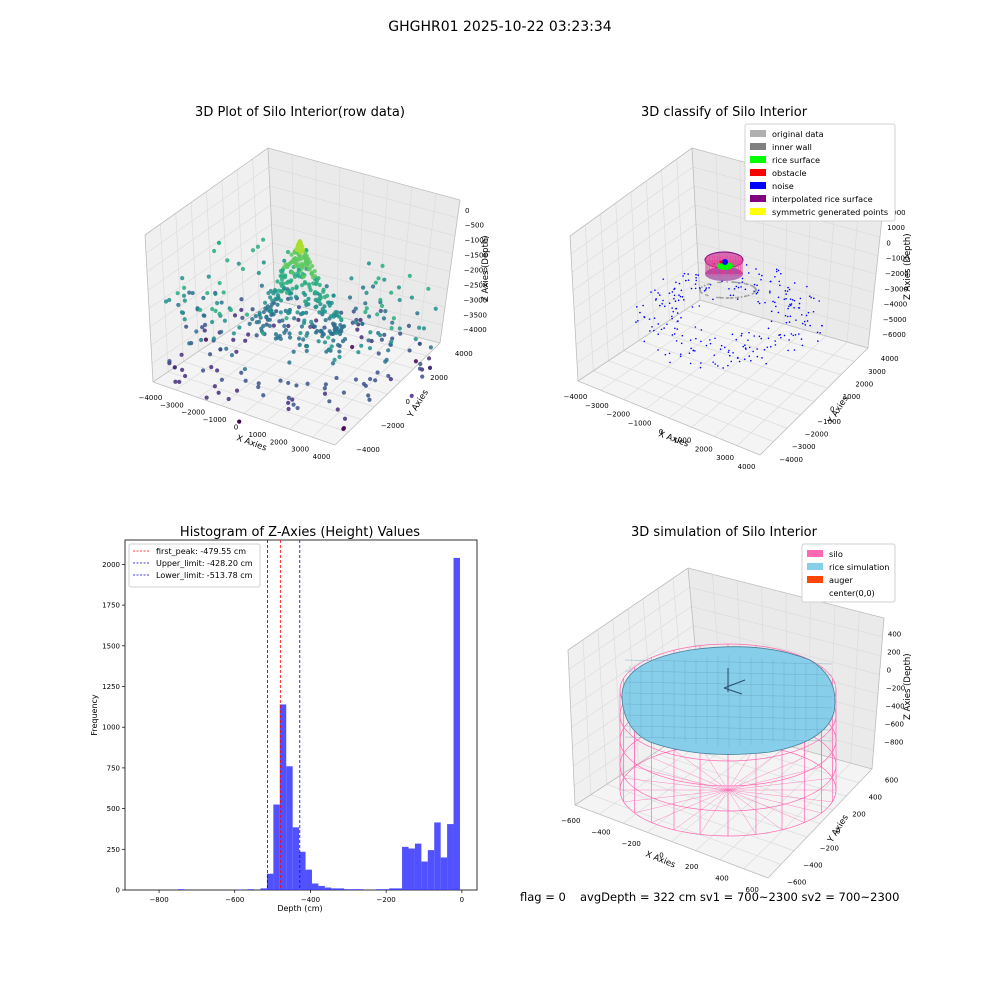  I want to click on x-tick-label: 0, so click(462, 900).